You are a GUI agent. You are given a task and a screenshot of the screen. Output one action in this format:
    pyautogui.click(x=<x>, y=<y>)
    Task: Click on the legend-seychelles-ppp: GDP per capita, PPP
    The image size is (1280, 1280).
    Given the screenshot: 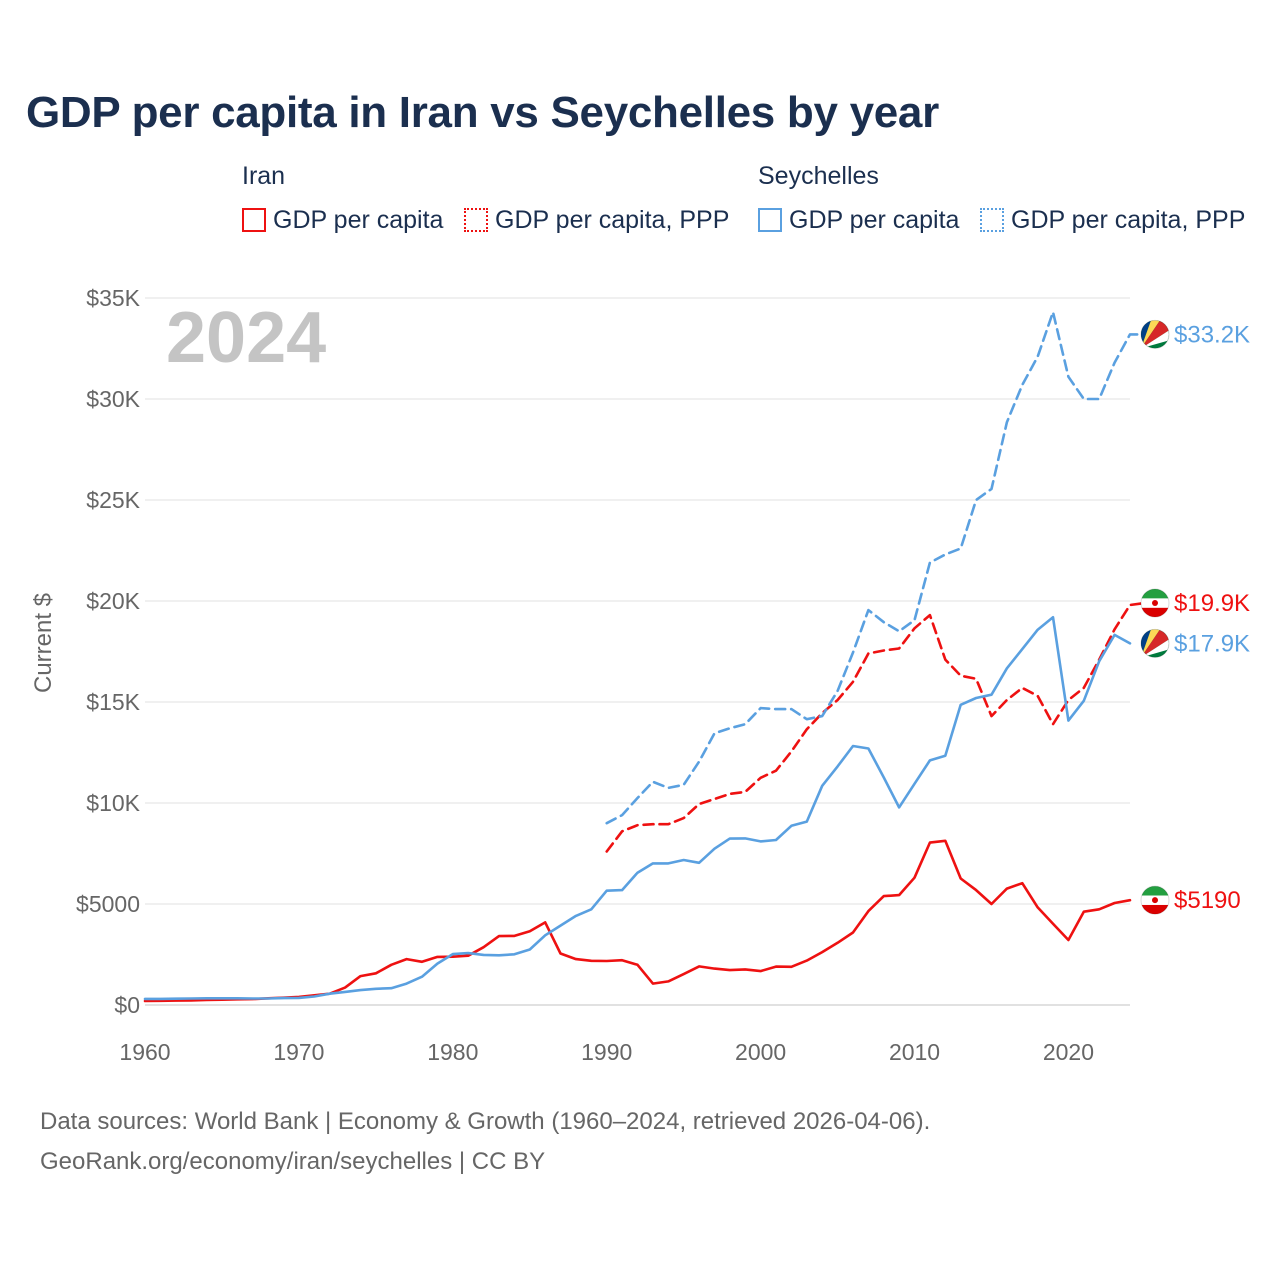 What is the action you would take?
    pyautogui.click(x=1112, y=220)
    